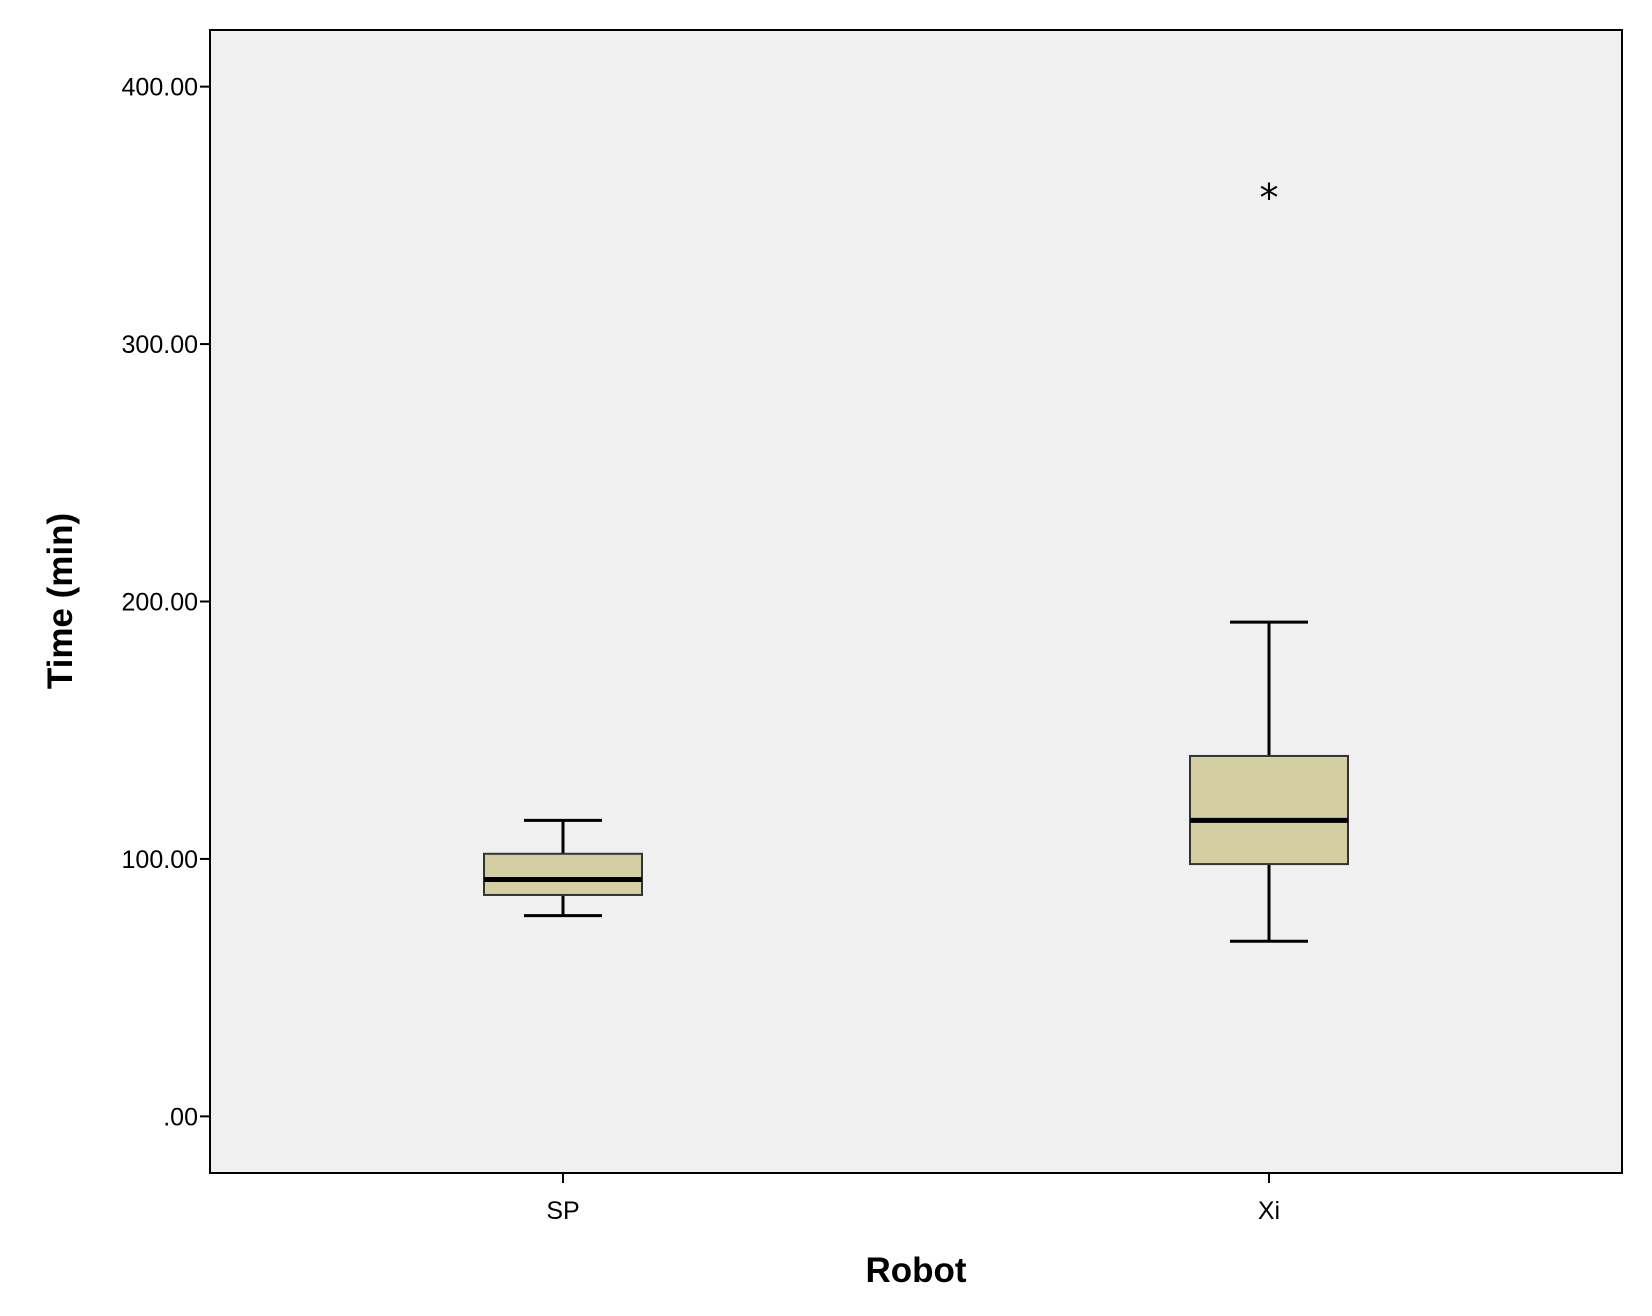 This screenshot has height=1316, width=1652. I want to click on x-tick-label: Xi, so click(1269, 1211).